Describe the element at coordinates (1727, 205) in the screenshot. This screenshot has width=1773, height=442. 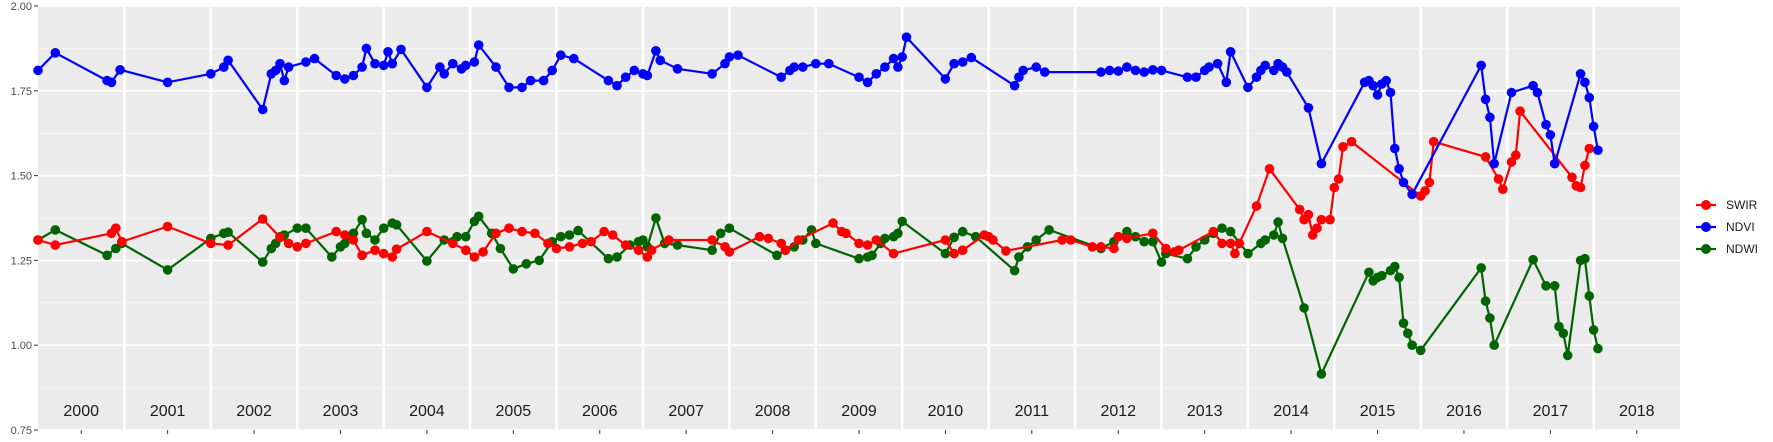
I see `legend-item-swir: SWIR` at that location.